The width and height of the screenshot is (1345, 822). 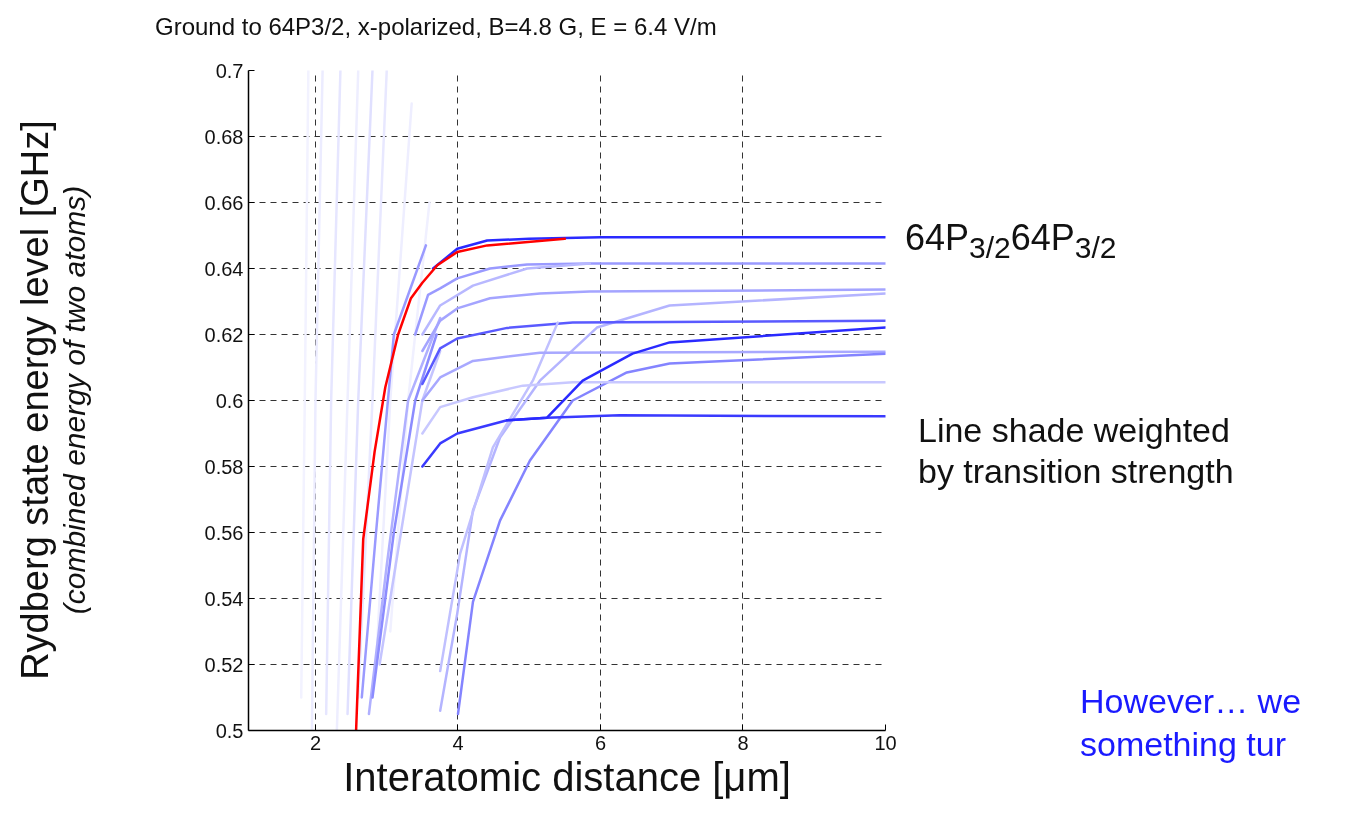 What do you see at coordinates (52, 400) in the screenshot?
I see `y-axis-title: Rydberg state energy level [GHz] (combined energy of two atoms)` at bounding box center [52, 400].